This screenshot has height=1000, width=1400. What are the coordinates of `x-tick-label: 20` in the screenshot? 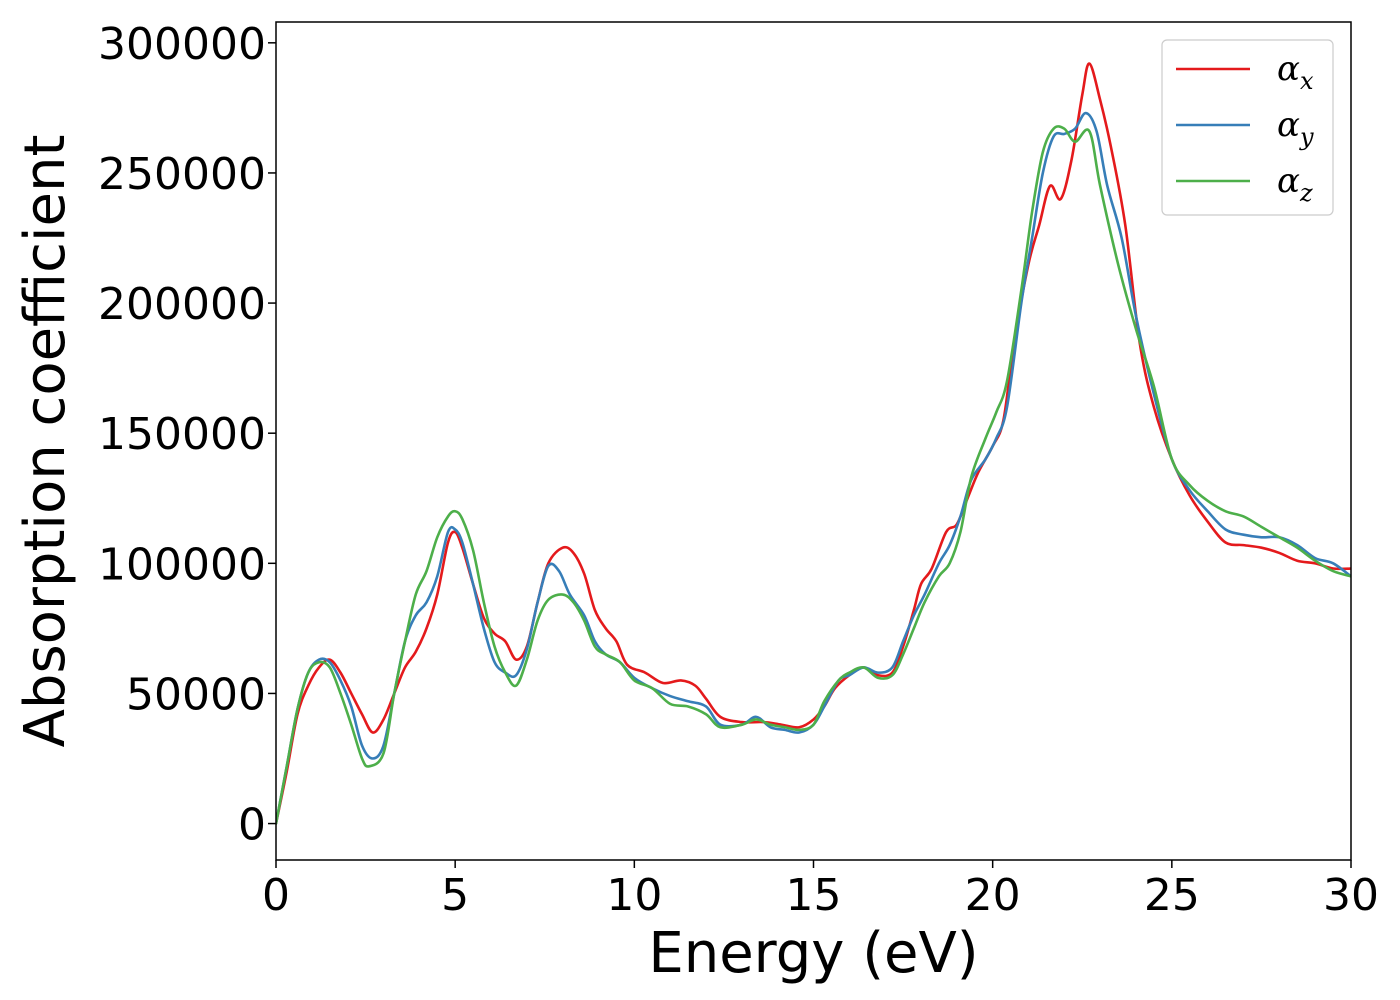 It's located at (993, 895).